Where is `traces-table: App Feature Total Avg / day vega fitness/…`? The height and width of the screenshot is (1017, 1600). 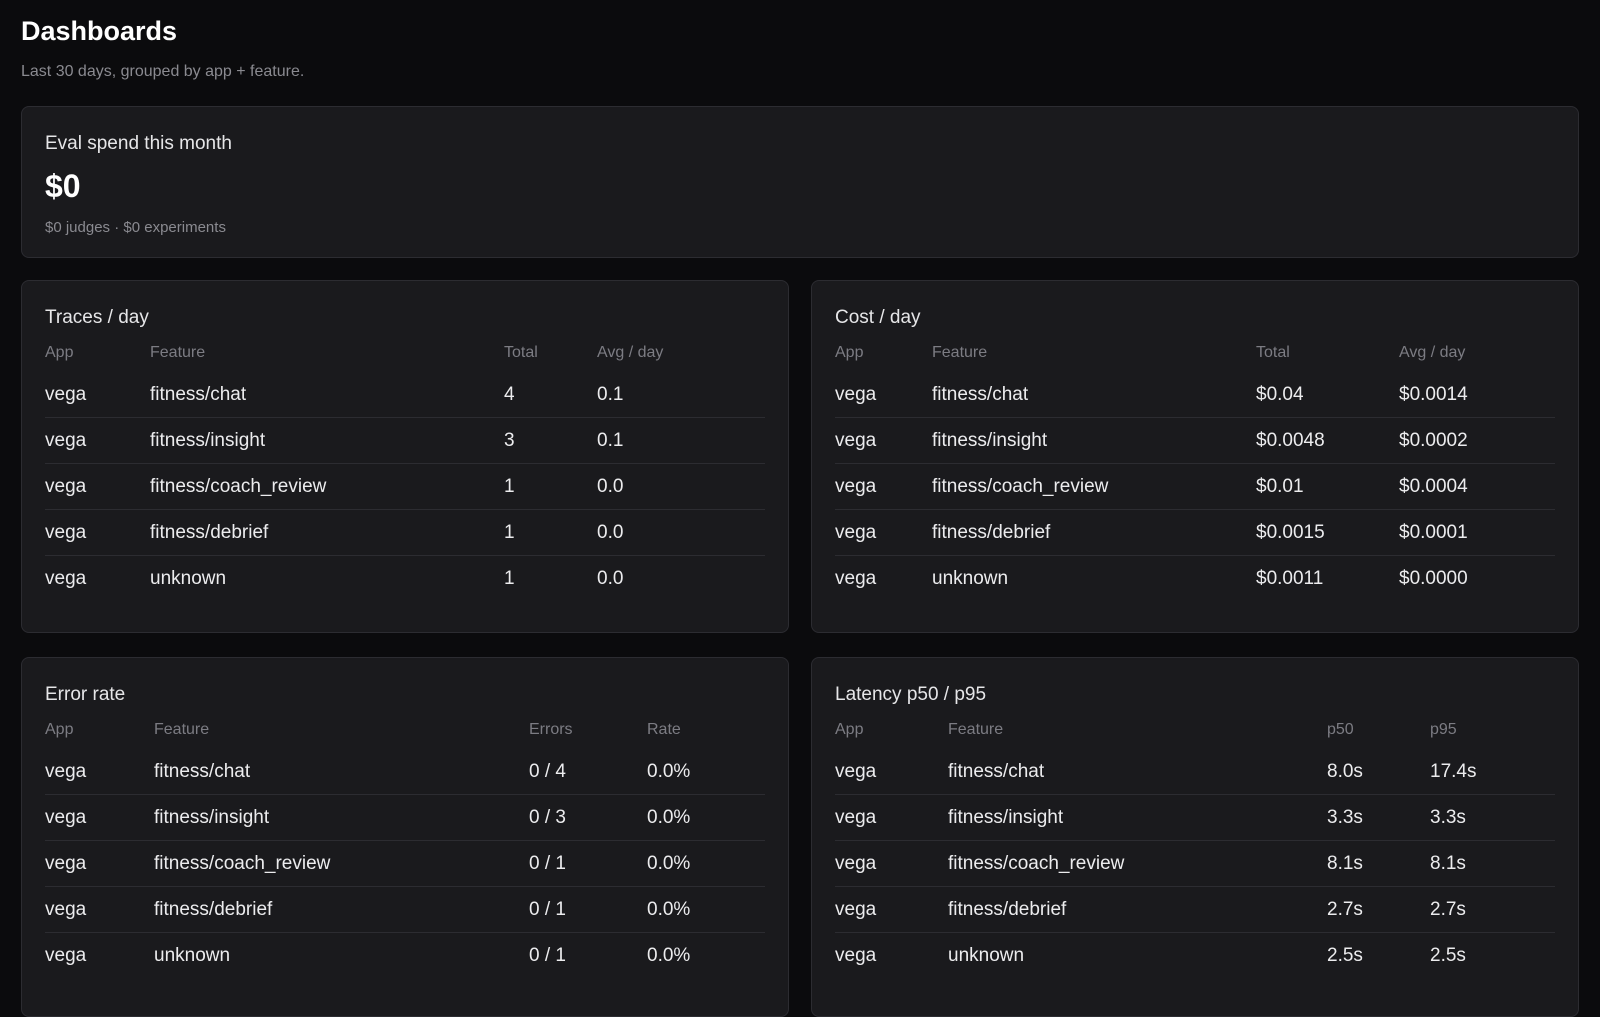
traces-table: App Feature Total Avg / day vega fitness/… is located at coordinates (405, 472).